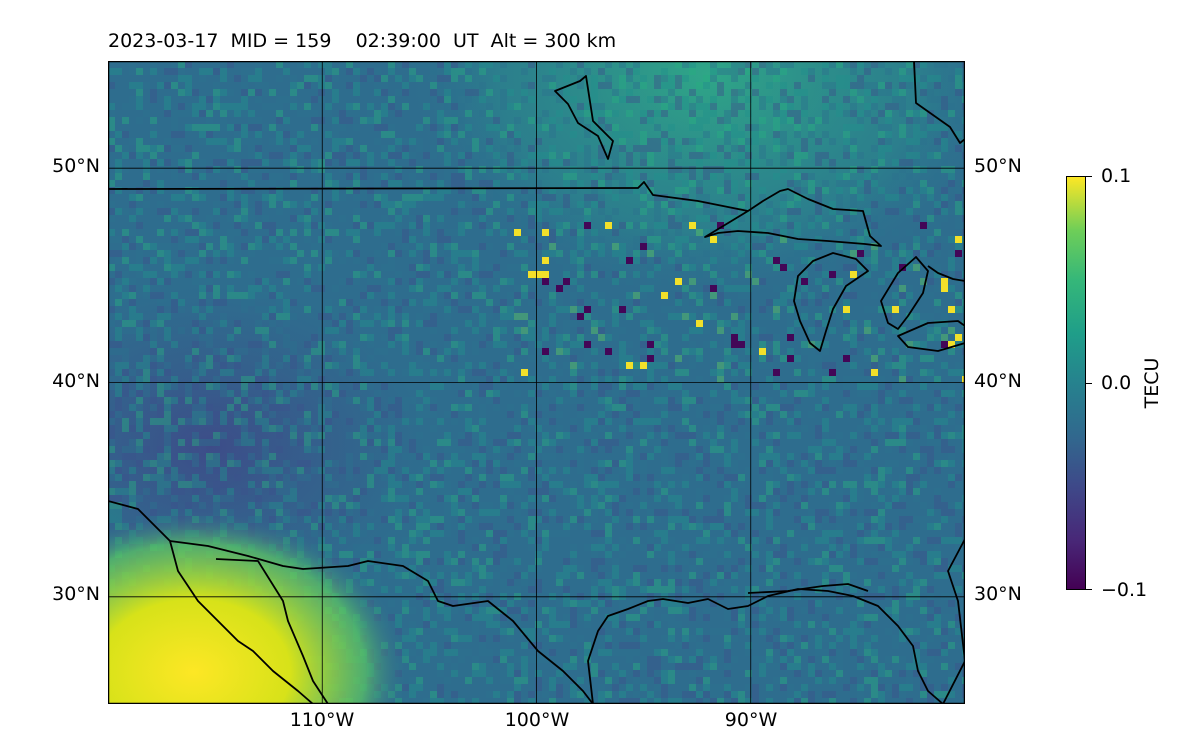 This screenshot has width=1200, height=750. I want to click on title-alt: Alt = 300 km, so click(553, 41).